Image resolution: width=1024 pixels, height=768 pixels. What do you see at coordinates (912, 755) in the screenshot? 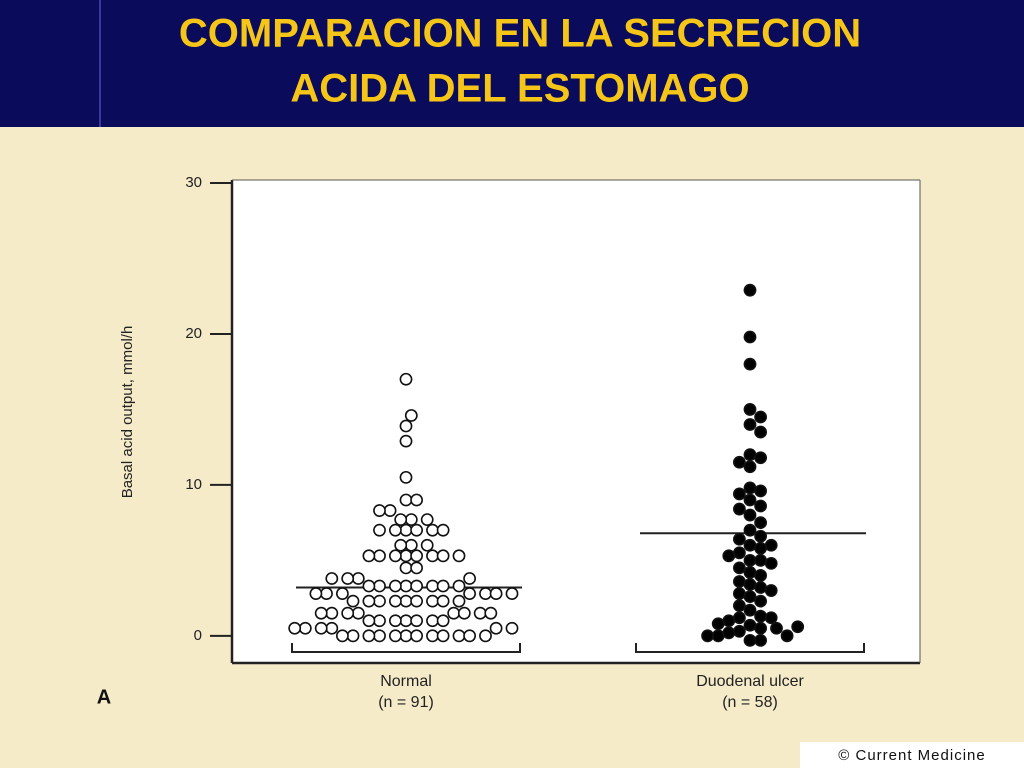
I see `credit-box` at bounding box center [912, 755].